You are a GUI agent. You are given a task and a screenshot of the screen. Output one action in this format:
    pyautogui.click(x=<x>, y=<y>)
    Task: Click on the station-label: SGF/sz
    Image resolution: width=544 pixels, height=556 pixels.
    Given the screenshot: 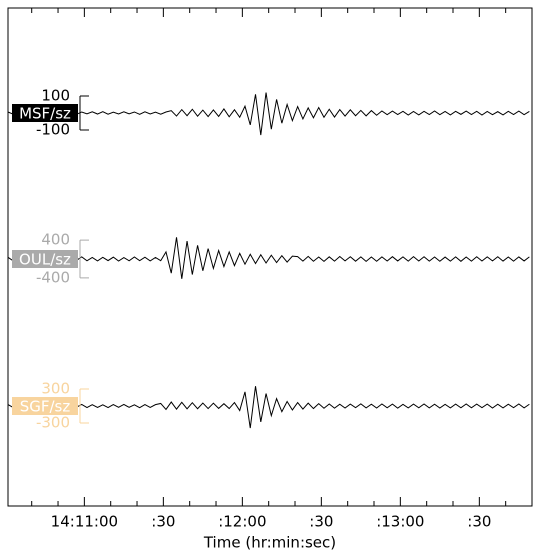 What is the action you would take?
    pyautogui.click(x=45, y=407)
    